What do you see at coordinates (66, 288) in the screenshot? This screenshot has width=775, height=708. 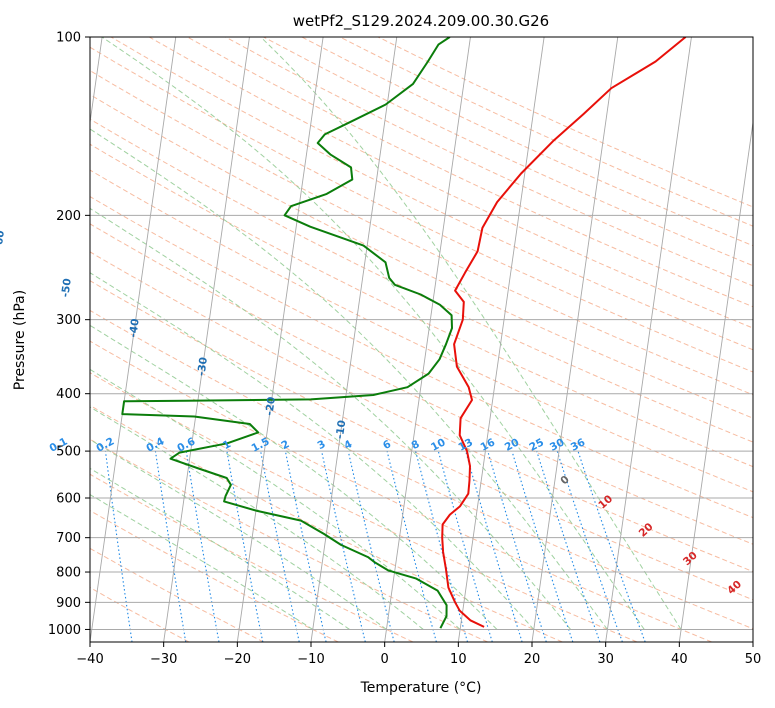 I see `isotherm-label: -50` at bounding box center [66, 288].